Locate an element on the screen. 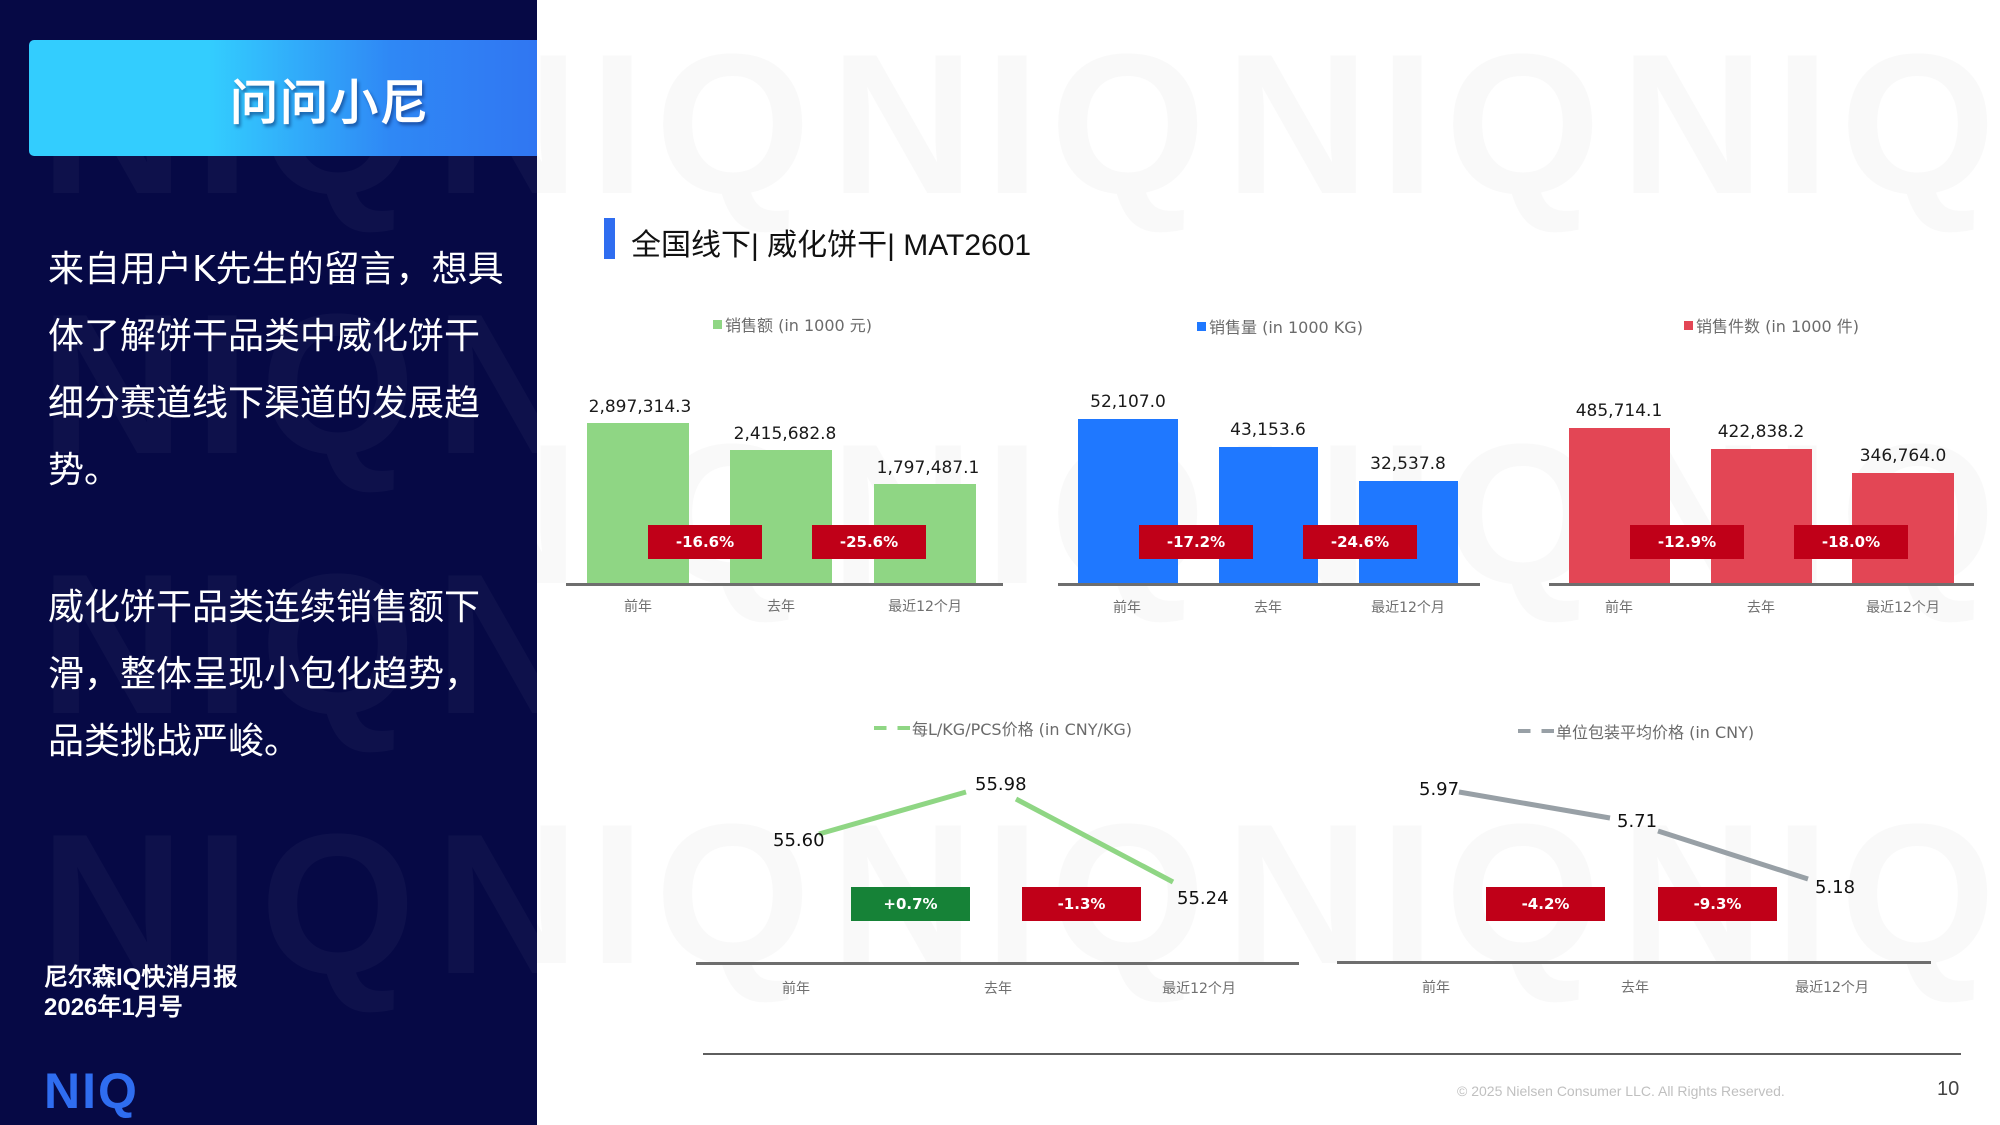 Image resolution: width=2000 pixels, height=1125 pixels. question-paragraph: 来自用户K先生的留言，想具体了解饼干品类中威化饼干细分赛道线下渠道的发展趋势。 is located at coordinates (276, 370).